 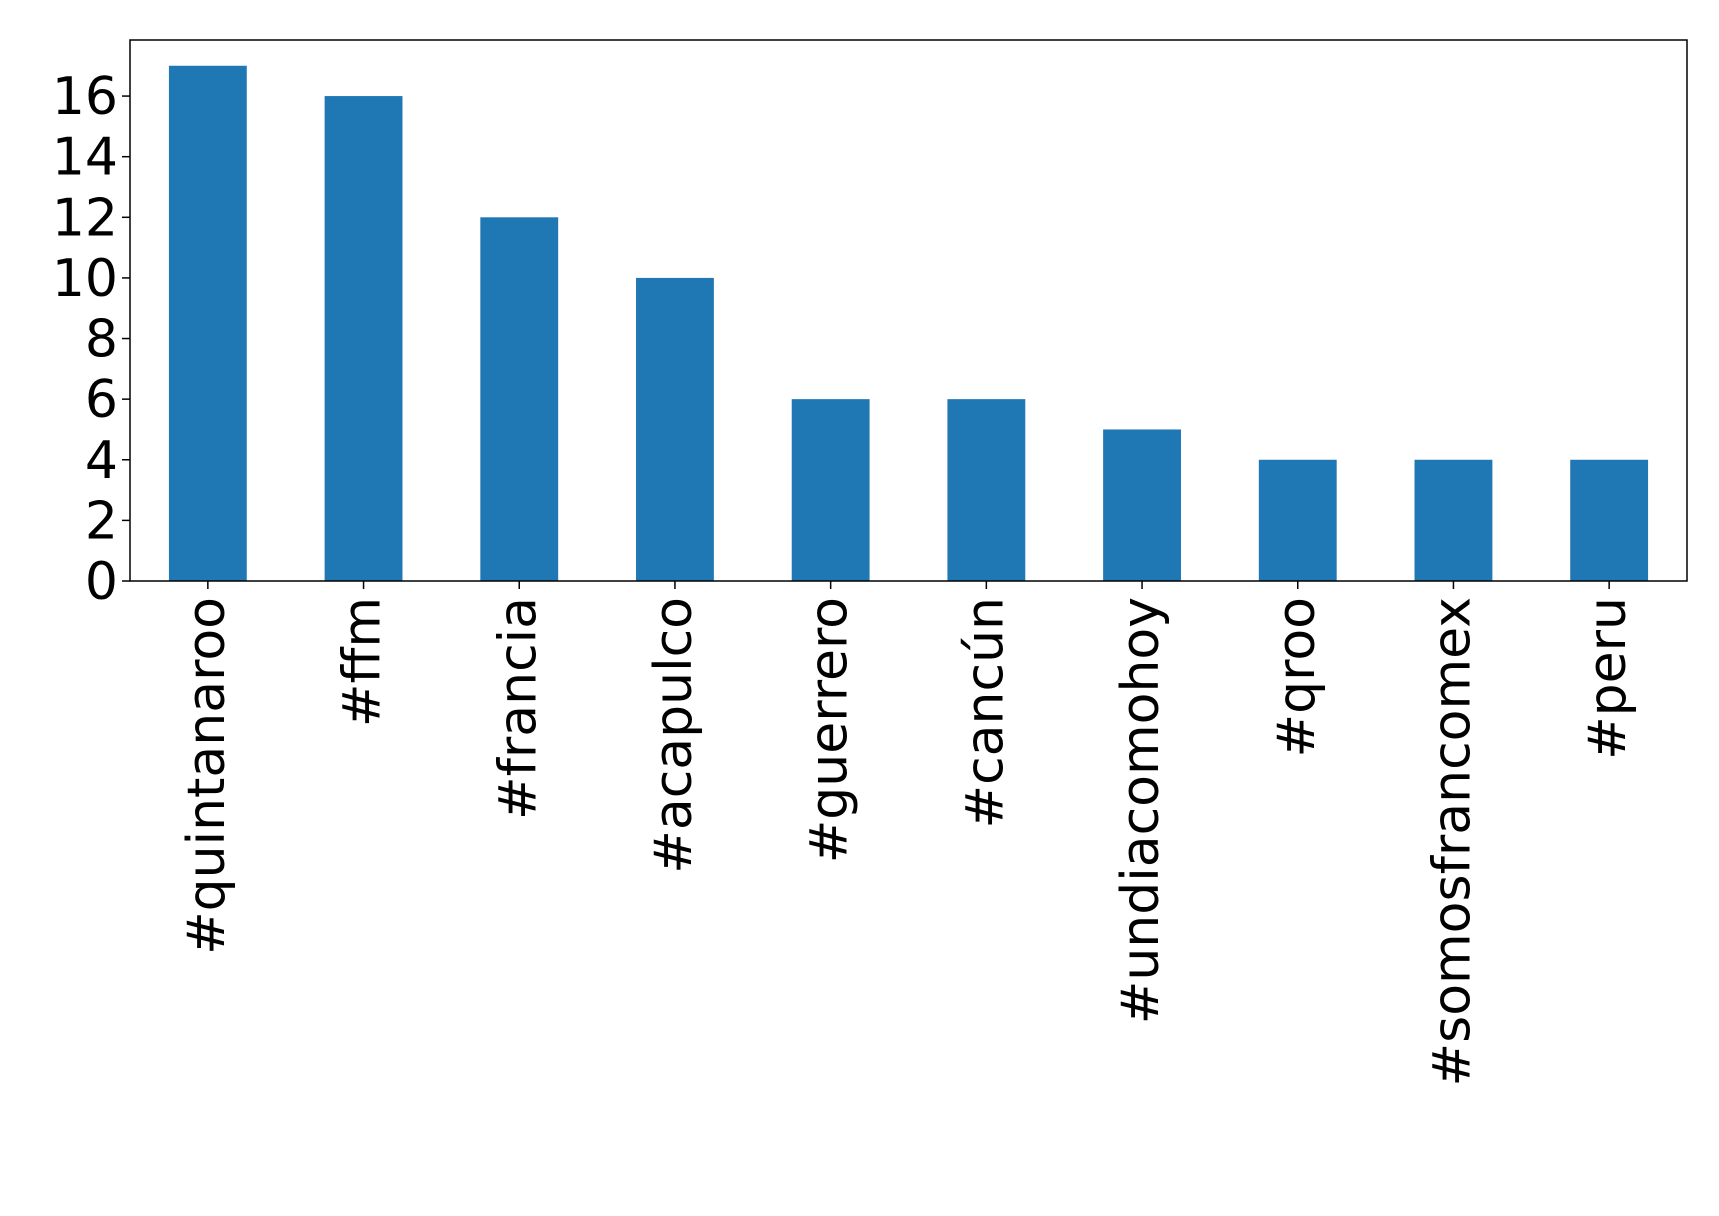 What do you see at coordinates (207, 776) in the screenshot?
I see `x-tick-label: #quintanaroo` at bounding box center [207, 776].